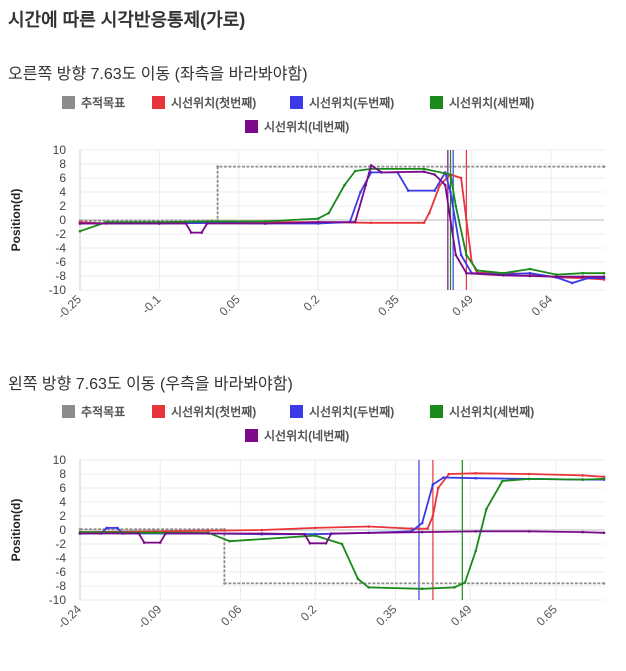  What do you see at coordinates (62, 220) in the screenshot?
I see `y-tick-label: 0` at bounding box center [62, 220].